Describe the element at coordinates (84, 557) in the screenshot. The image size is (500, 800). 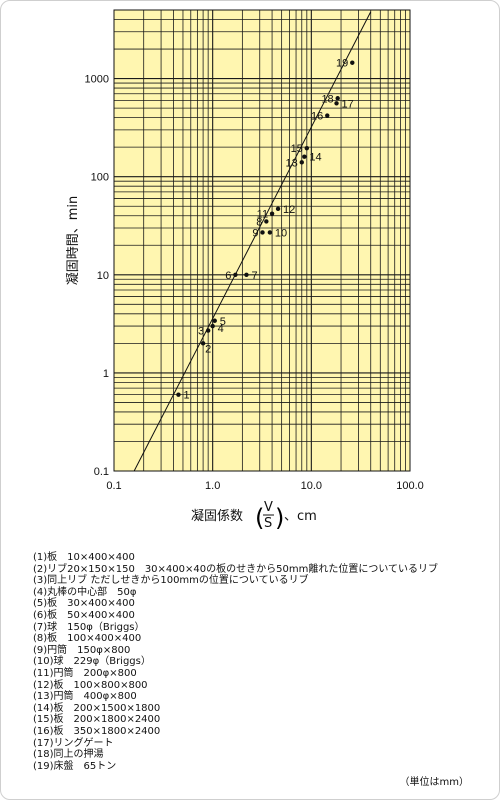
I see `legend-item: (1)板 10×400×400` at that location.